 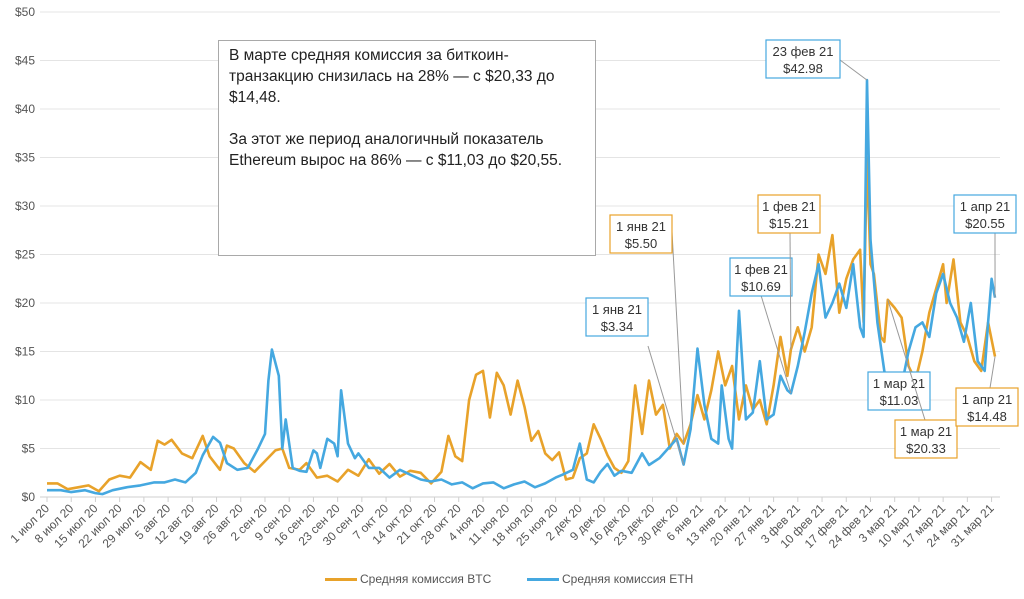 I want to click on y-tick-label: $45, so click(x=25, y=61).